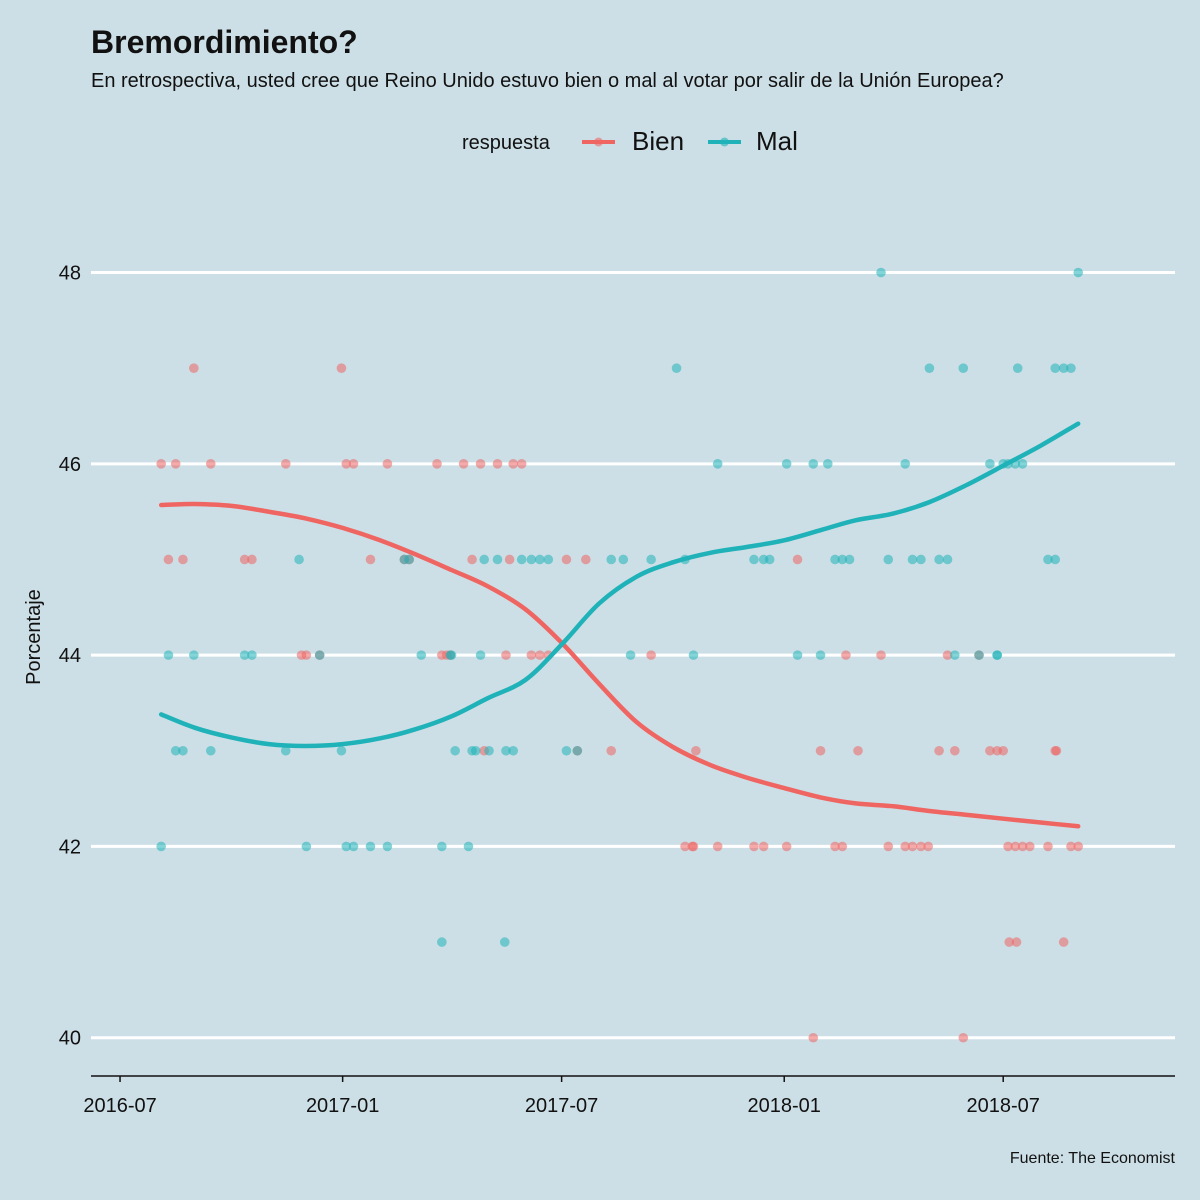 This screenshot has width=1200, height=1200. I want to click on x-tick-label: 2017-07, so click(561, 1106).